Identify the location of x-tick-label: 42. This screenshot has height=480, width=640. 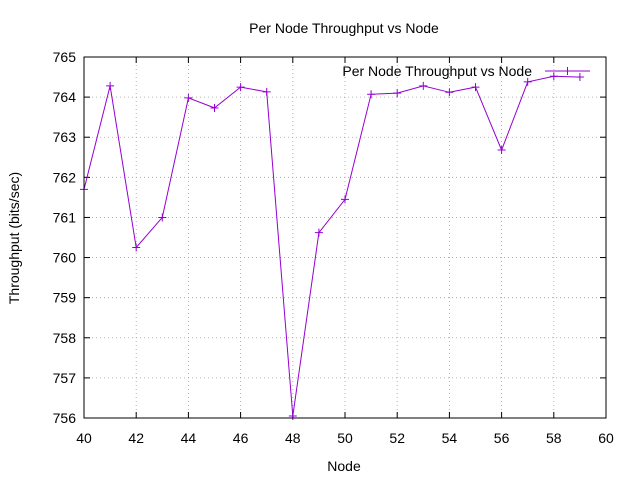
(136, 438).